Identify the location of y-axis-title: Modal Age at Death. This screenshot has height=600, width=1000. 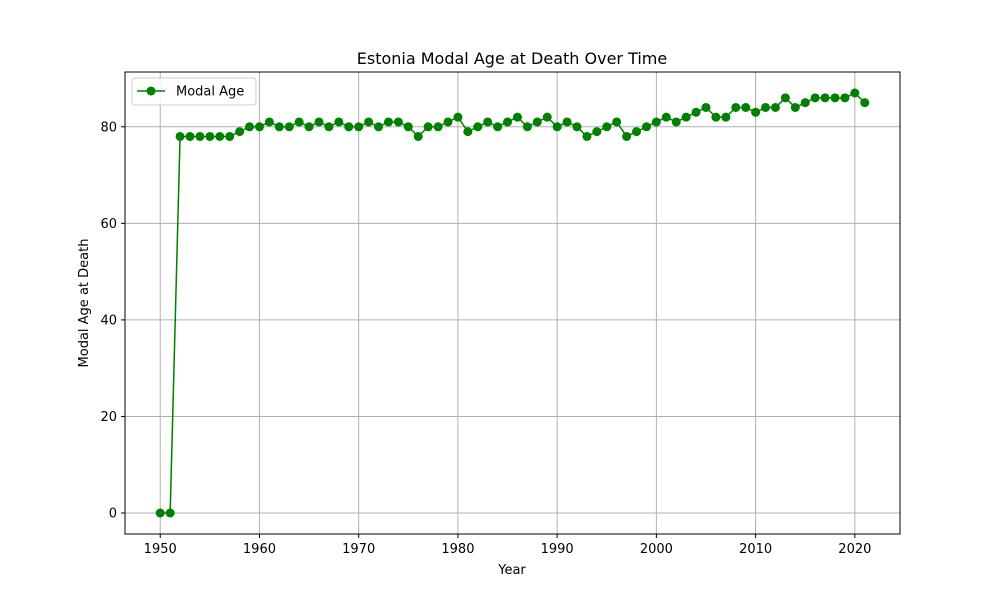
(84, 303).